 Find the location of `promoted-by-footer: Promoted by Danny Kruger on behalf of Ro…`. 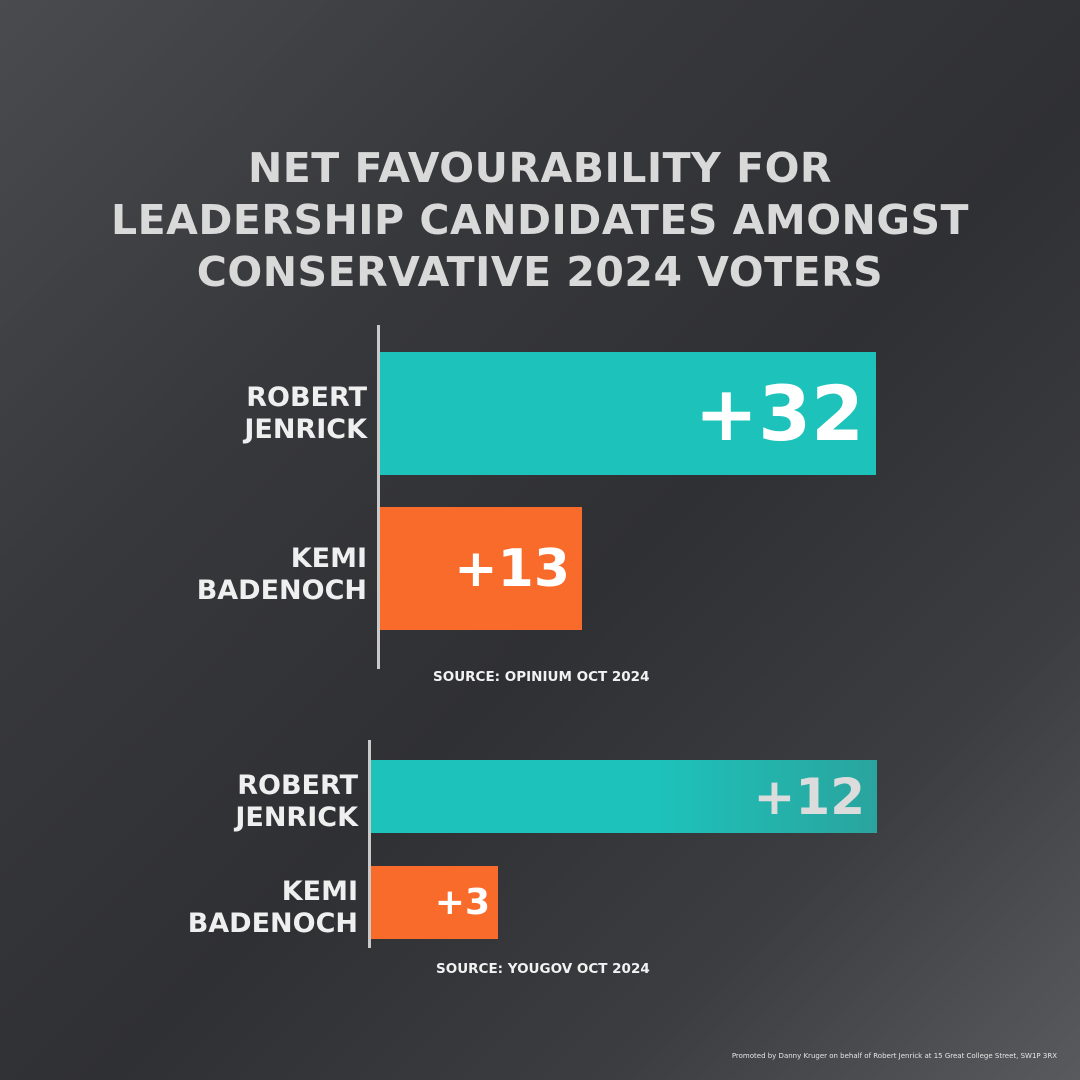

promoted-by-footer: Promoted by Danny Kruger on behalf of Ro… is located at coordinates (894, 1056).